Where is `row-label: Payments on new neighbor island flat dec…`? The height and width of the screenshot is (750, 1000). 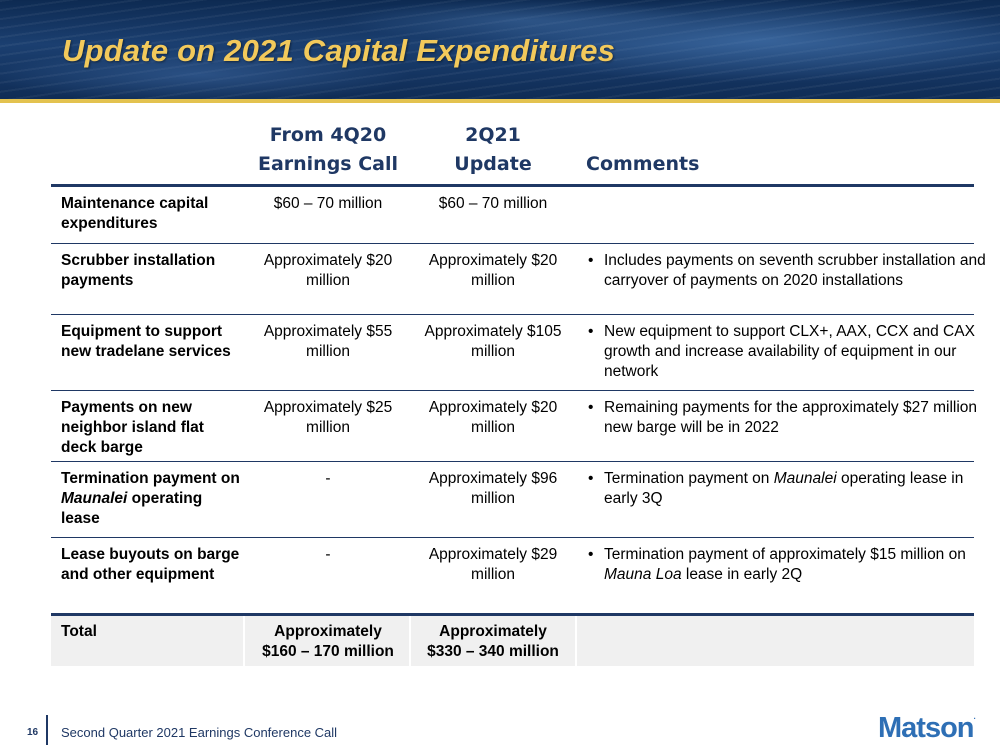
row-label: Payments on new neighbor island flat dec… is located at coordinates (132, 427).